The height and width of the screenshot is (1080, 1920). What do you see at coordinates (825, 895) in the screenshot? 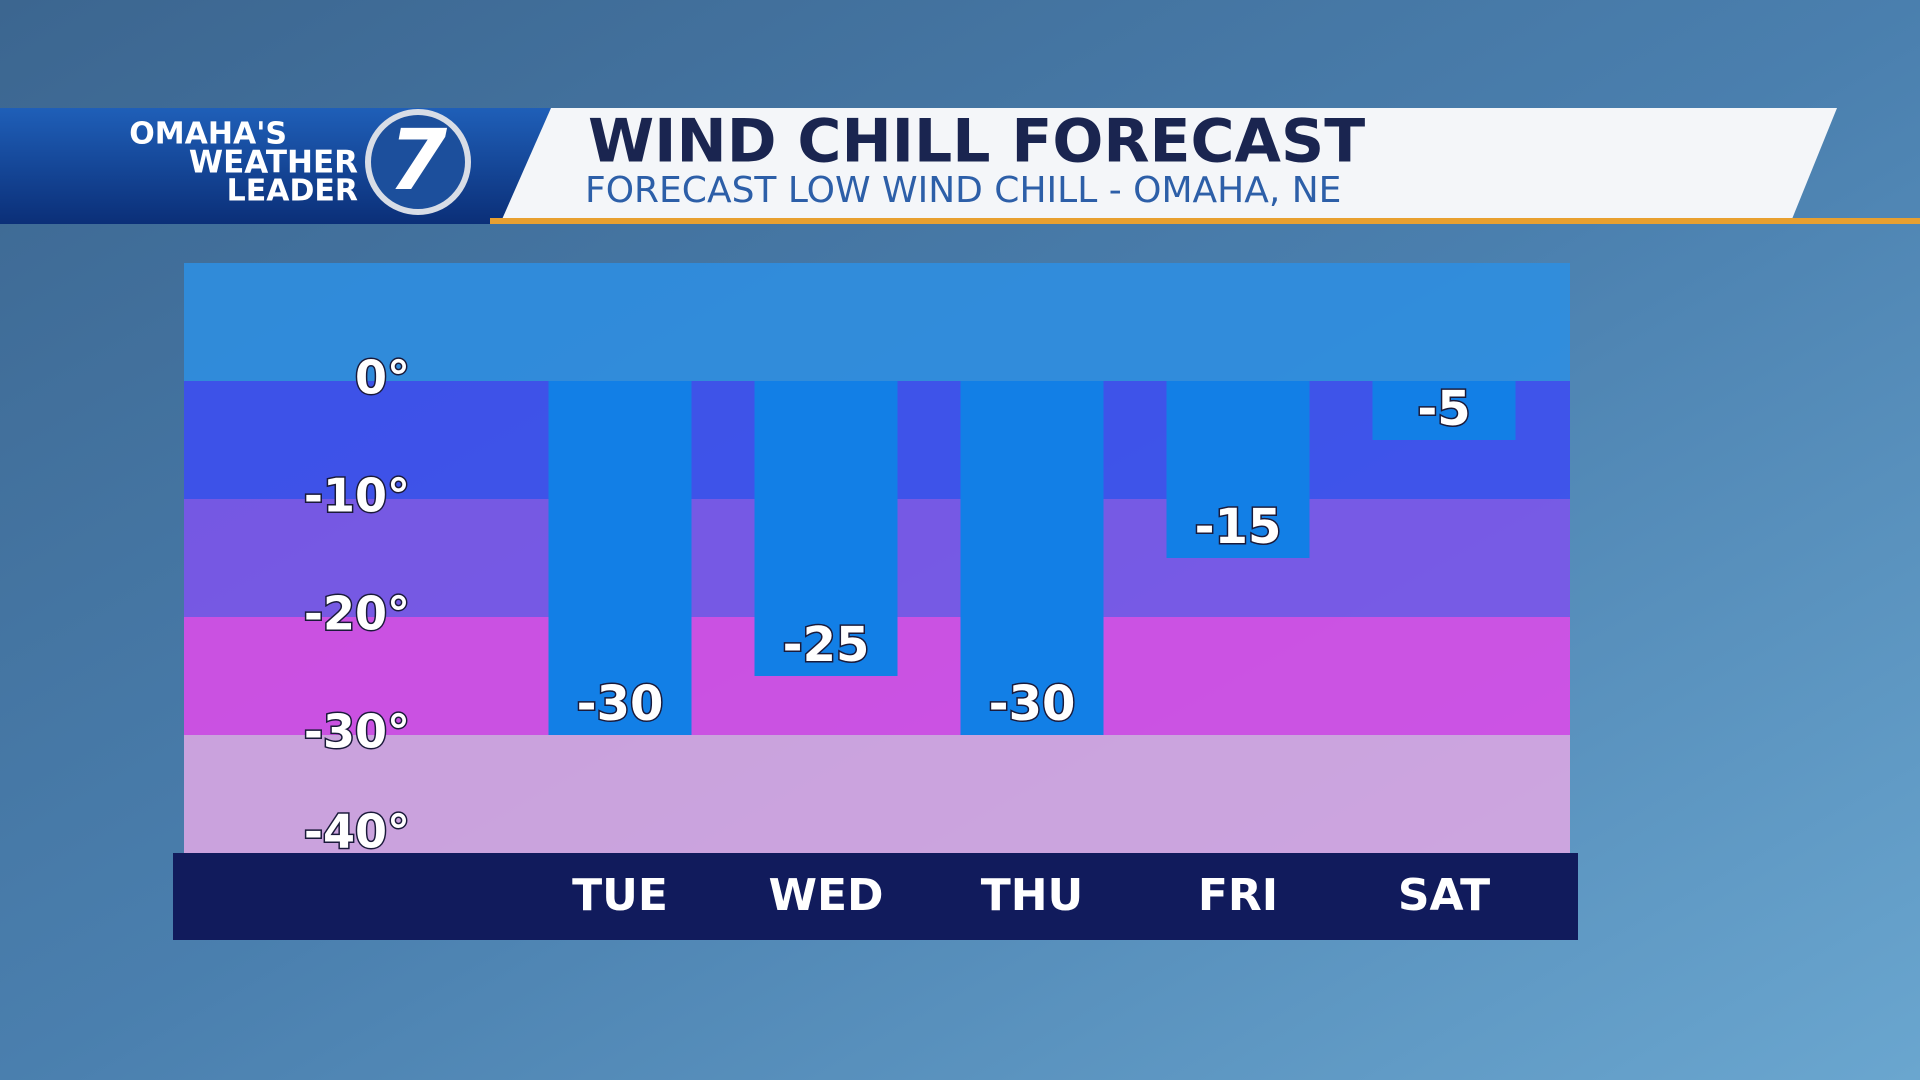
I see `x-tick-label: WED` at bounding box center [825, 895].